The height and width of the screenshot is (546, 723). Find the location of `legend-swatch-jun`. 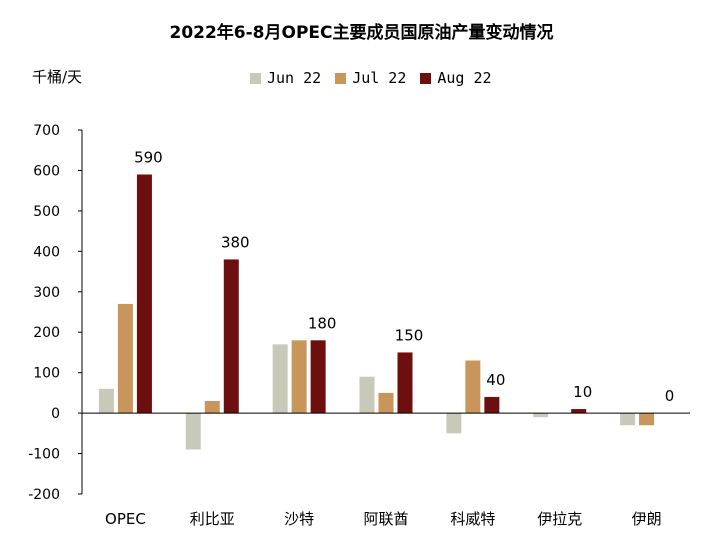

legend-swatch-jun is located at coordinates (255, 78).